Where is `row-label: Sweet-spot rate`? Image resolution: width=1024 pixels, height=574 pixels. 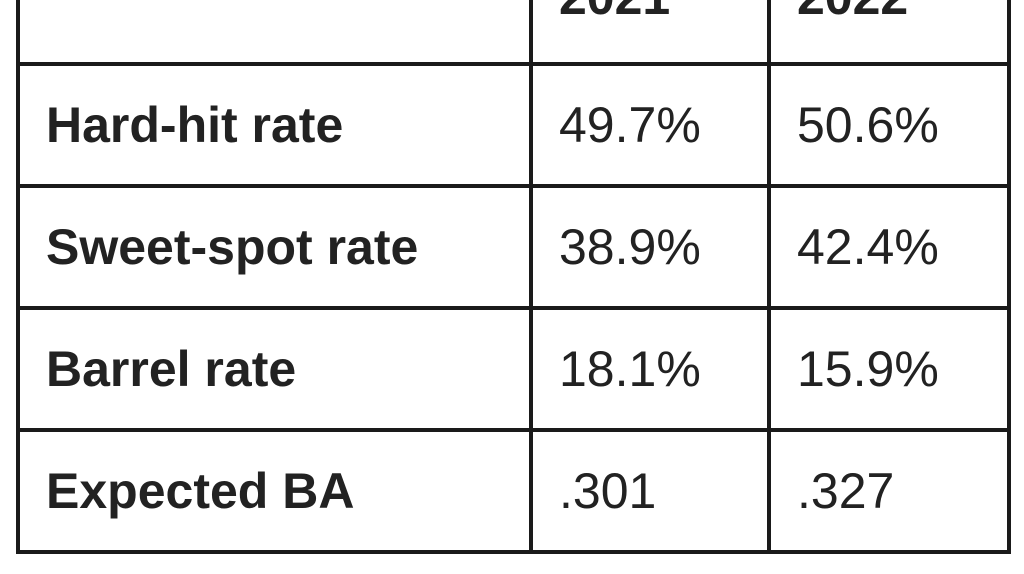 row-label: Sweet-spot rate is located at coordinates (274, 247).